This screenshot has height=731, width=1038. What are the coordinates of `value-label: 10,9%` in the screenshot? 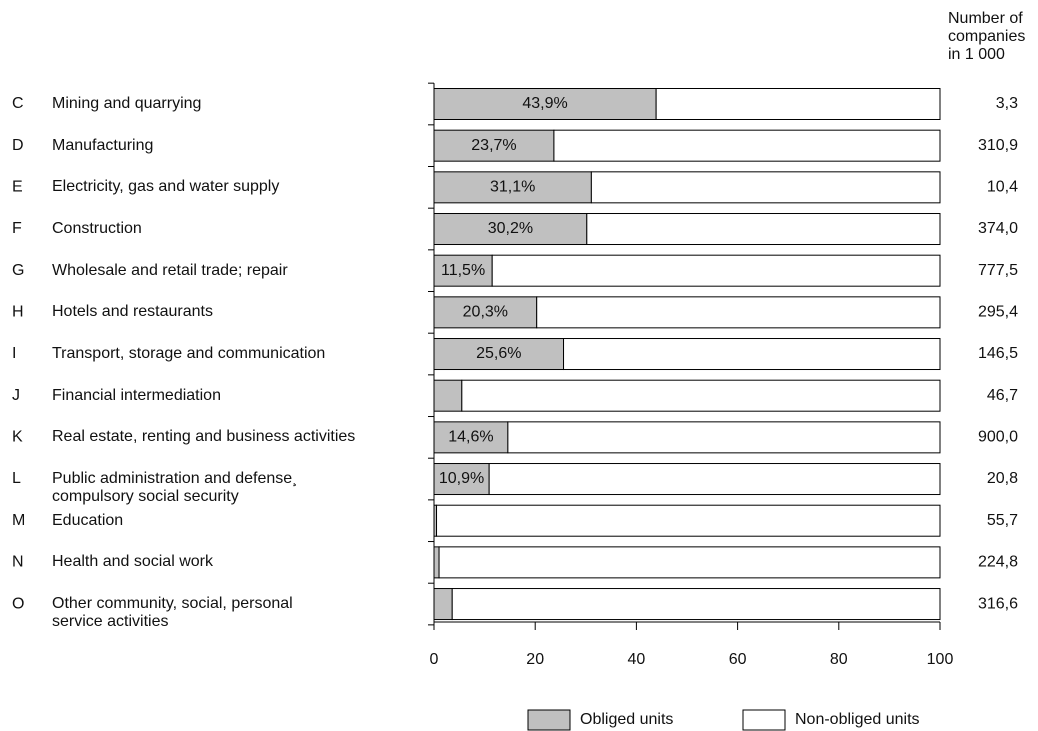 It's located at (461, 478).